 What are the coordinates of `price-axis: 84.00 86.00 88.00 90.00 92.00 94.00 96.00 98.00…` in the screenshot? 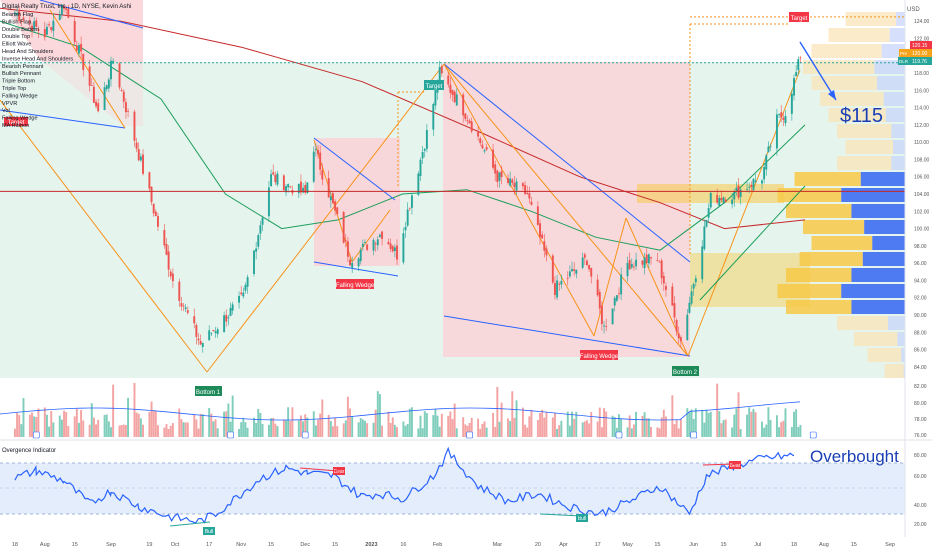 It's located at (922, 195).